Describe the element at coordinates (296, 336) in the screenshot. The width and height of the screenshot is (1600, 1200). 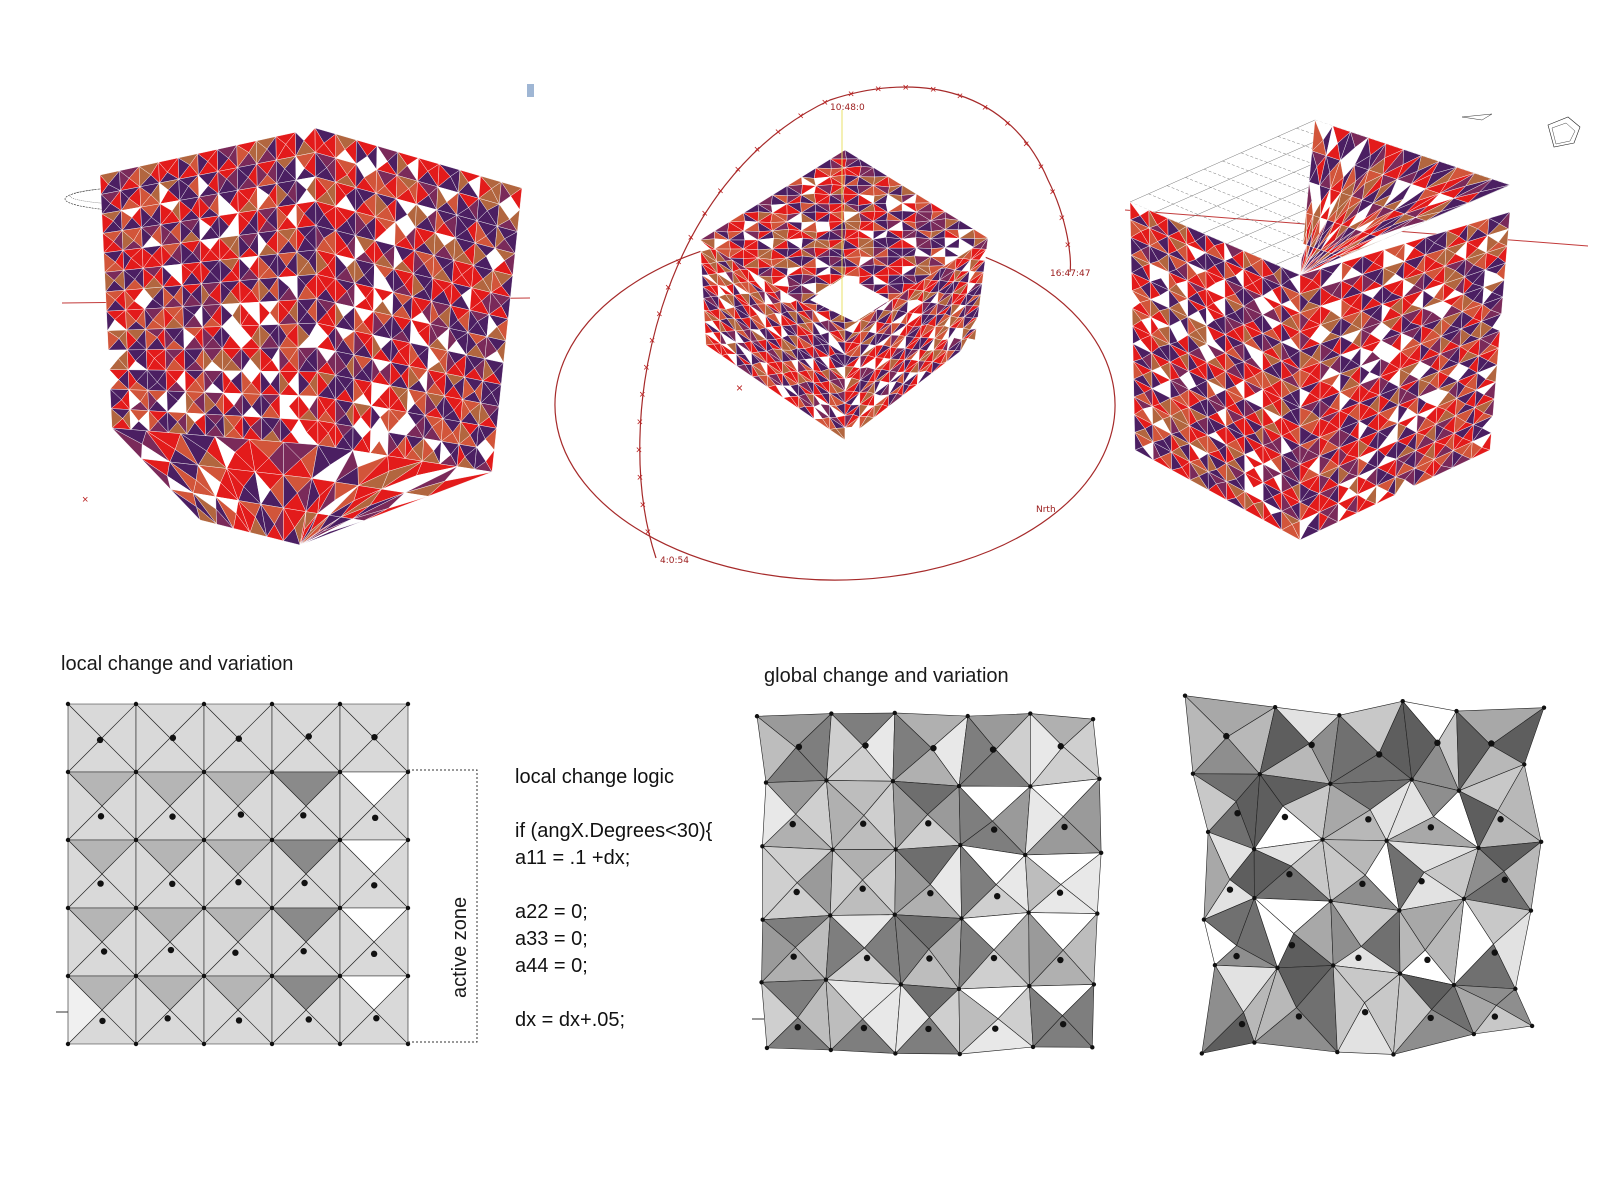
I see `origami-cube-left: ×` at that location.